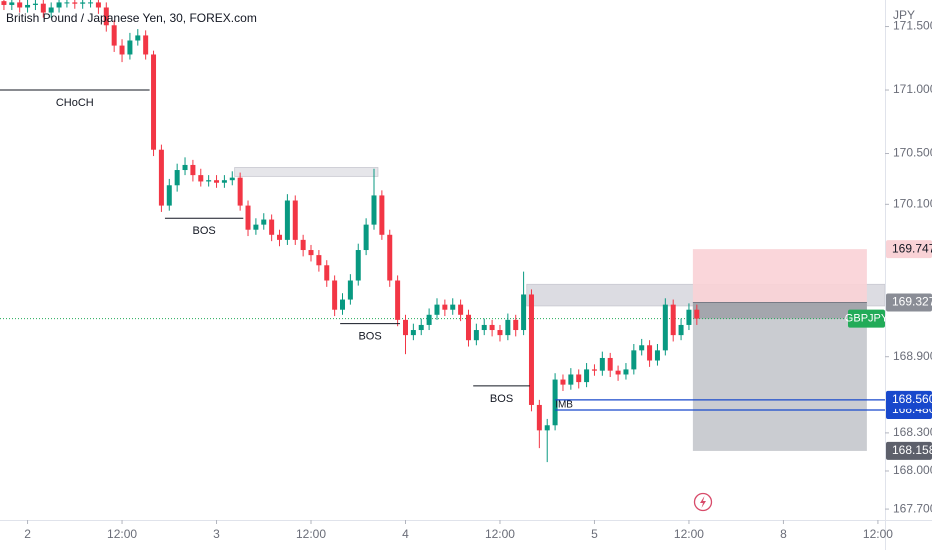 This screenshot has height=550, width=932. Describe the element at coordinates (912, 153) in the screenshot. I see `y-tick-label: 170.500` at that location.